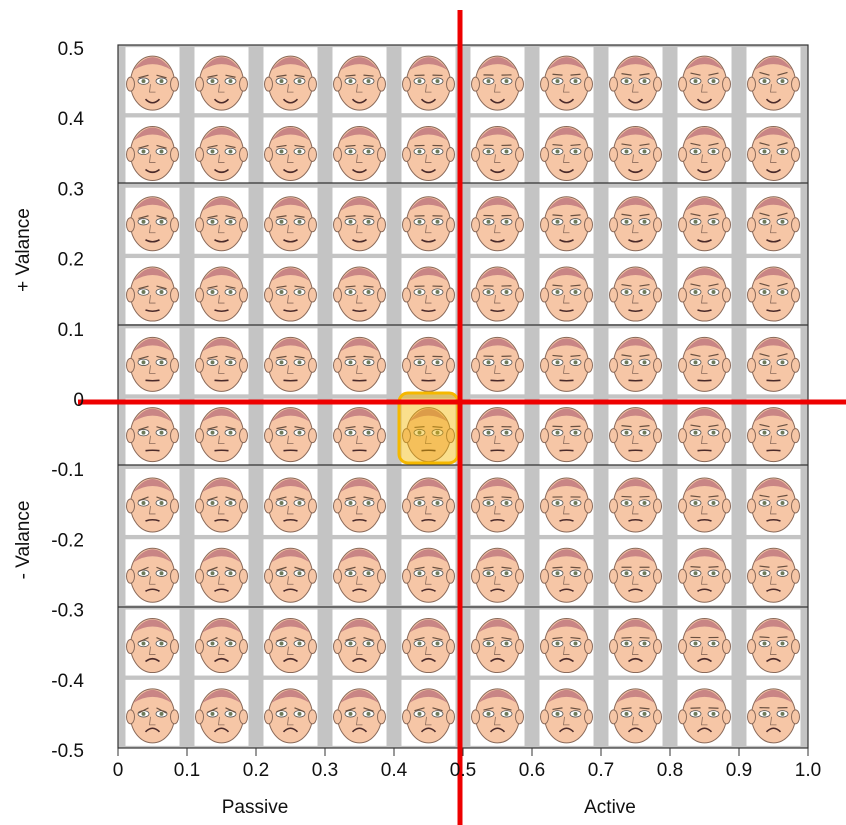 This screenshot has height=825, width=846. Describe the element at coordinates (670, 770) in the screenshot. I see `x-tick-label: 0.8` at that location.